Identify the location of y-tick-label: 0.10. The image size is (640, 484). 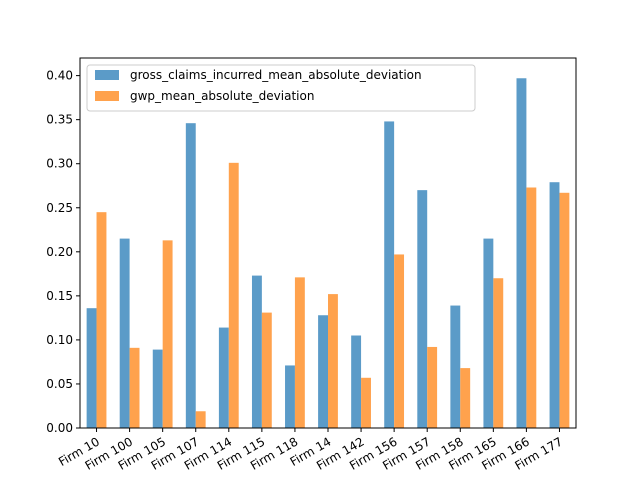
(59, 340).